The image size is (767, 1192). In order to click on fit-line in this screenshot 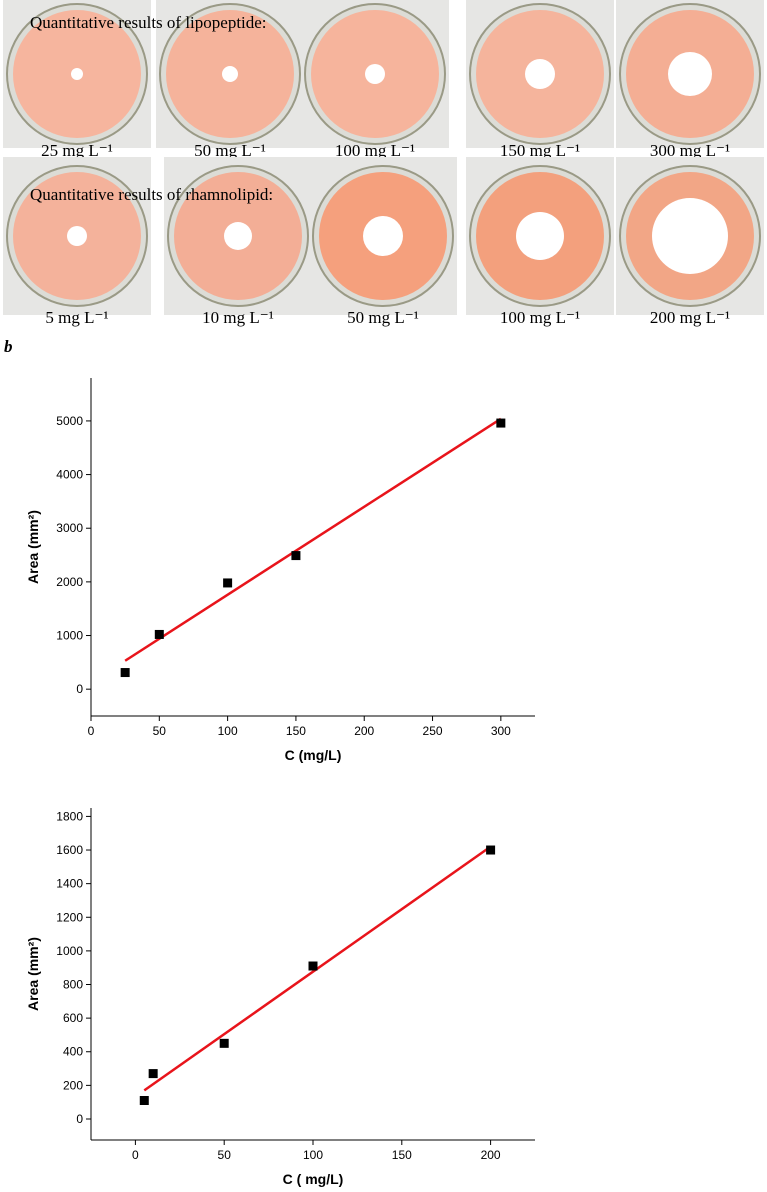, I will do `click(313, 539)`.